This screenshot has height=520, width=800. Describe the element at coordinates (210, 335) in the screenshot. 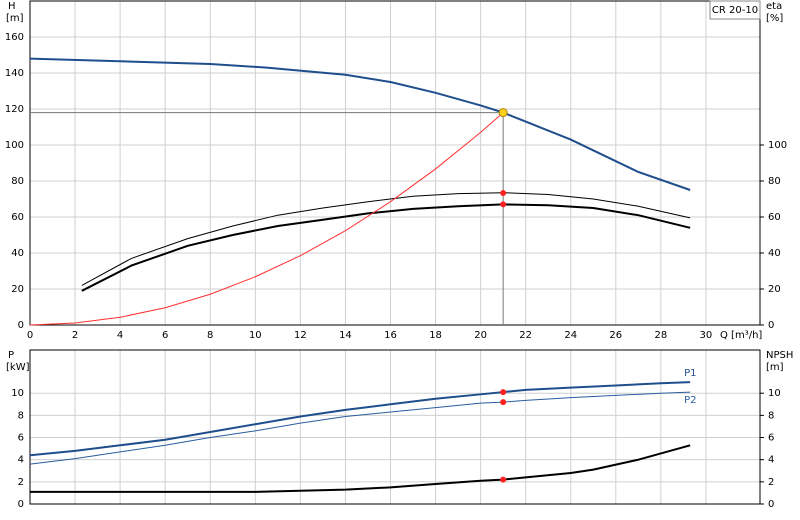

I see `x-tick-label: 8` at that location.